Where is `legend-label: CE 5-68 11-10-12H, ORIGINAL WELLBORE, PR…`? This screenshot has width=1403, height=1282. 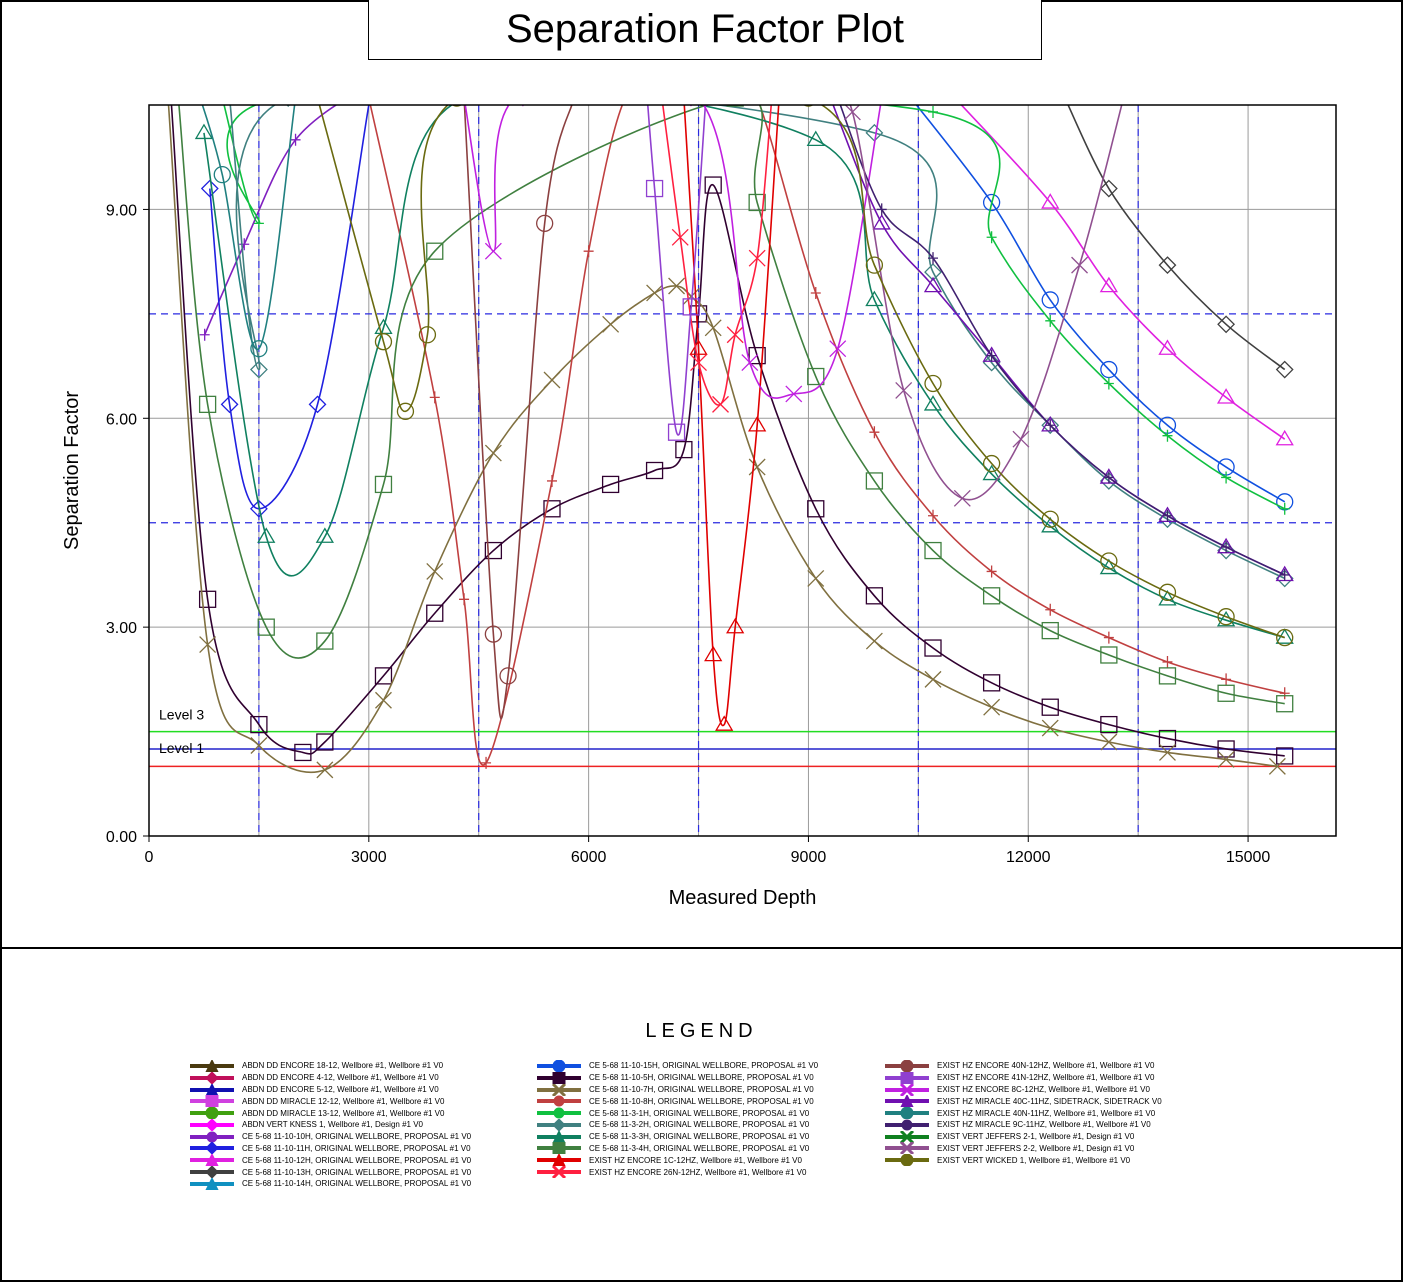
legend-label: CE 5-68 11-10-12H, ORIGINAL WELLBORE, PR… is located at coordinates (357, 1160).